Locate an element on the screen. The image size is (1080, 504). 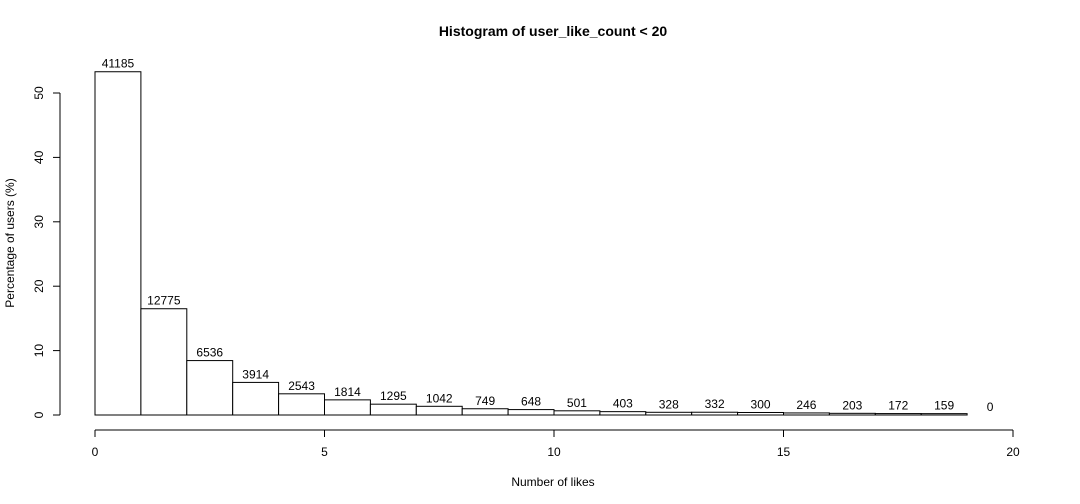
y-axis-label: Percentage of users (%) is located at coordinates (10, 242).